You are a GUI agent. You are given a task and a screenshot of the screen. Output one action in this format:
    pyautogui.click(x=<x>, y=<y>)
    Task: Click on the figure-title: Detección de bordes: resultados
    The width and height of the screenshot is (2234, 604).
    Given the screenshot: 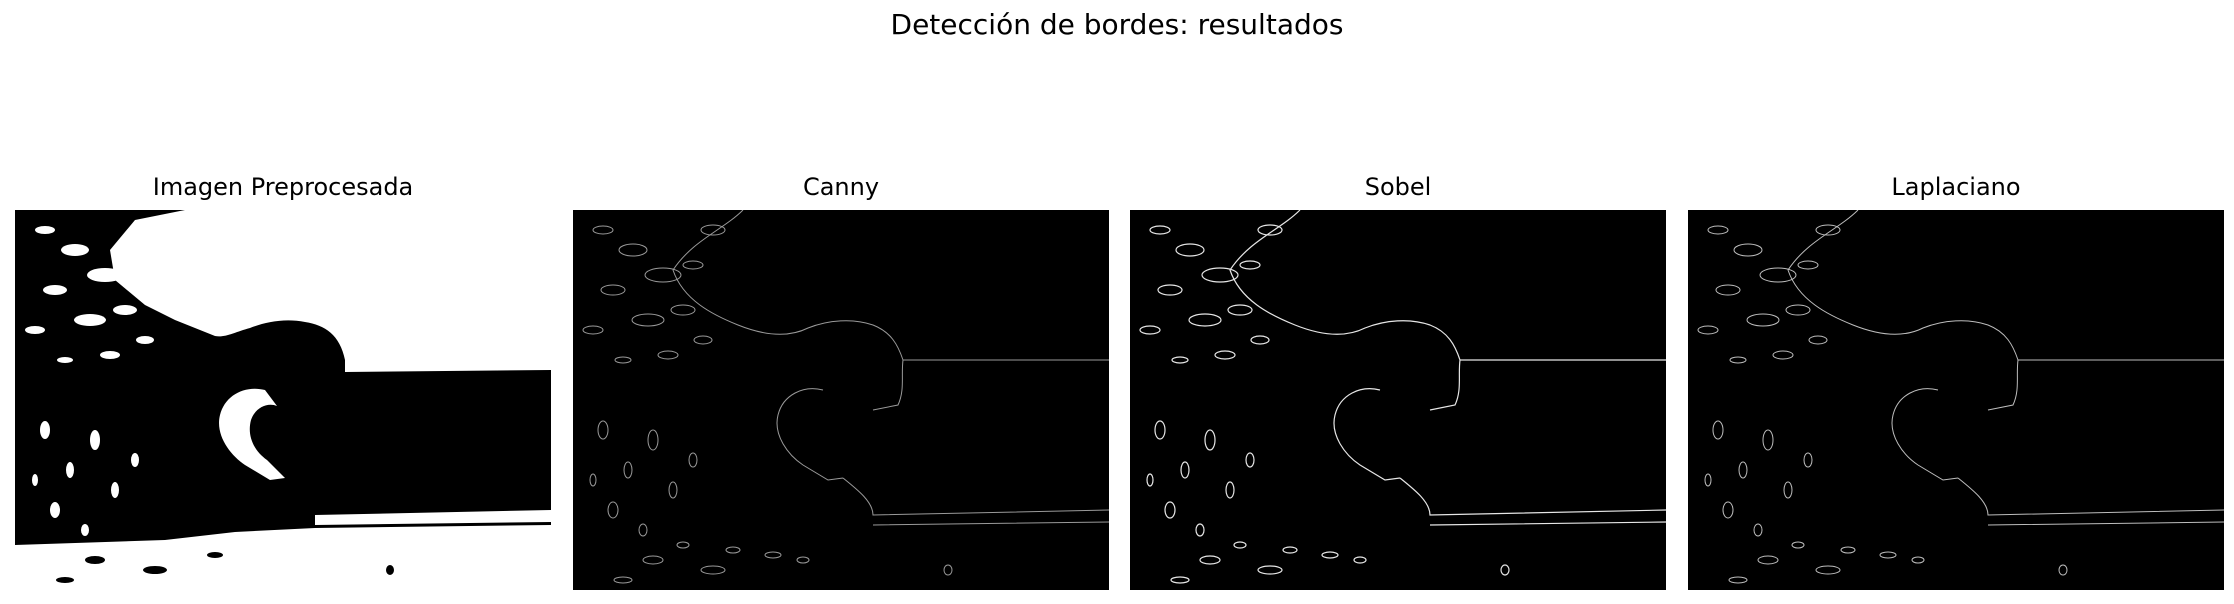 What is the action you would take?
    pyautogui.click(x=1117, y=24)
    